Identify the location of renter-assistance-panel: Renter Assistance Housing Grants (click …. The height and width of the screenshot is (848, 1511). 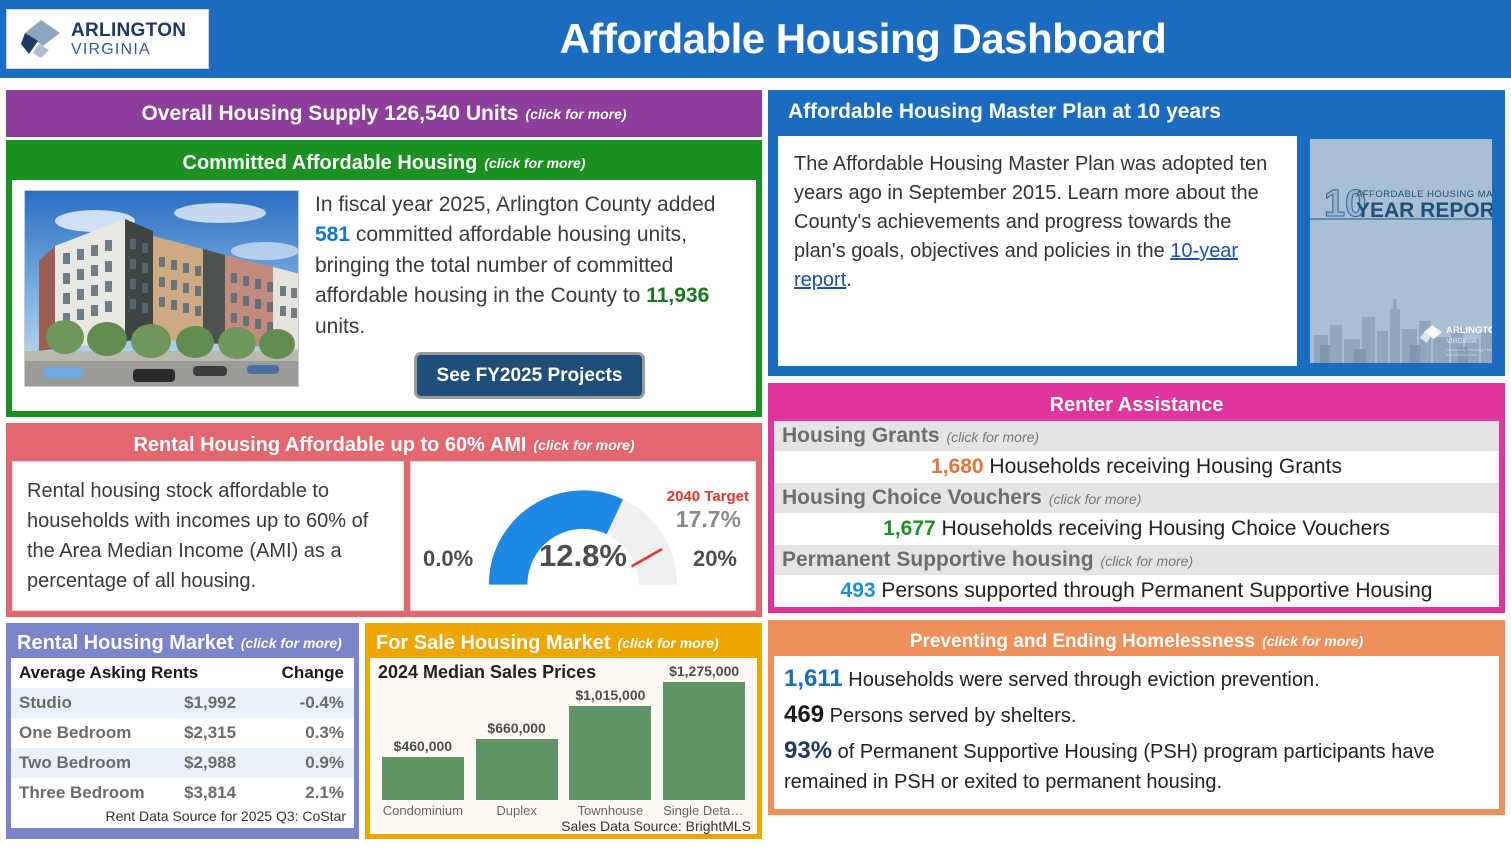
(1136, 498).